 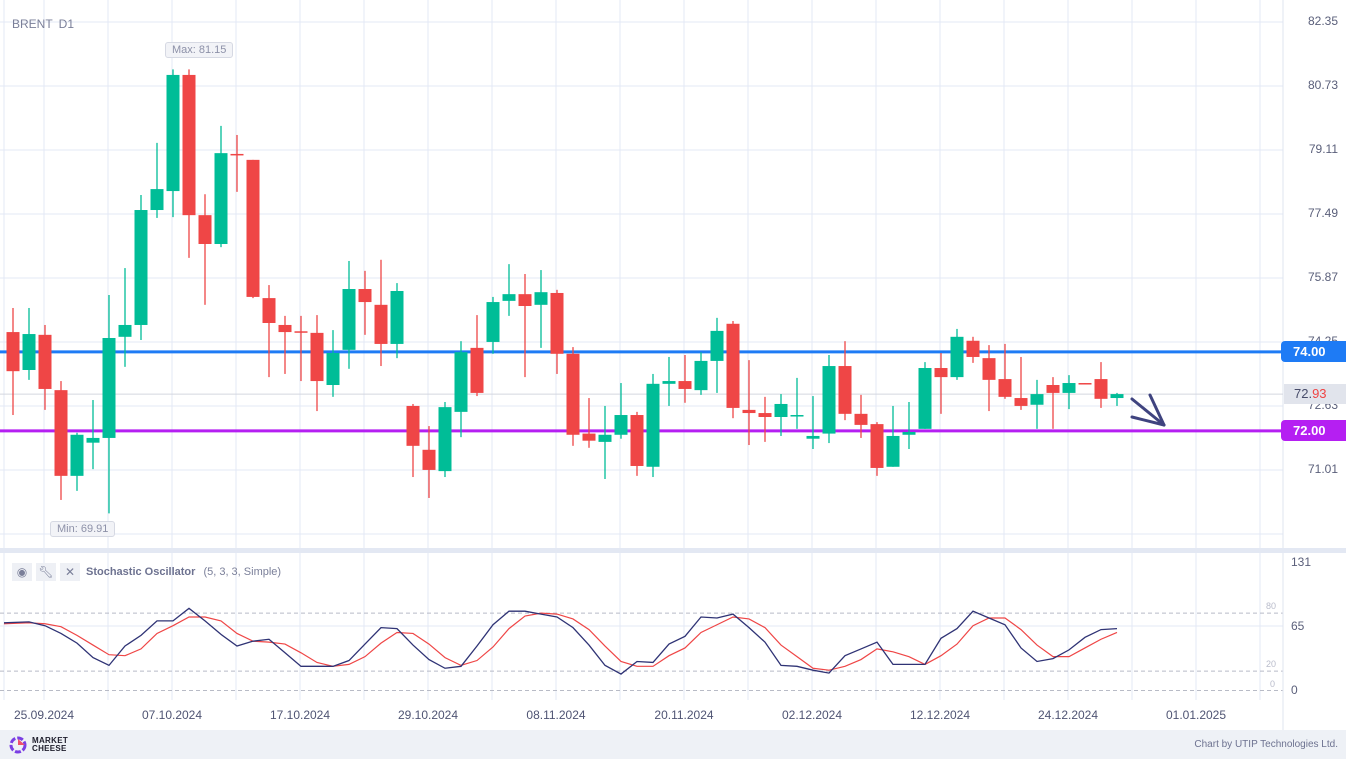 What do you see at coordinates (46, 572) in the screenshot?
I see `wrench-icon: 🔧︎` at bounding box center [46, 572].